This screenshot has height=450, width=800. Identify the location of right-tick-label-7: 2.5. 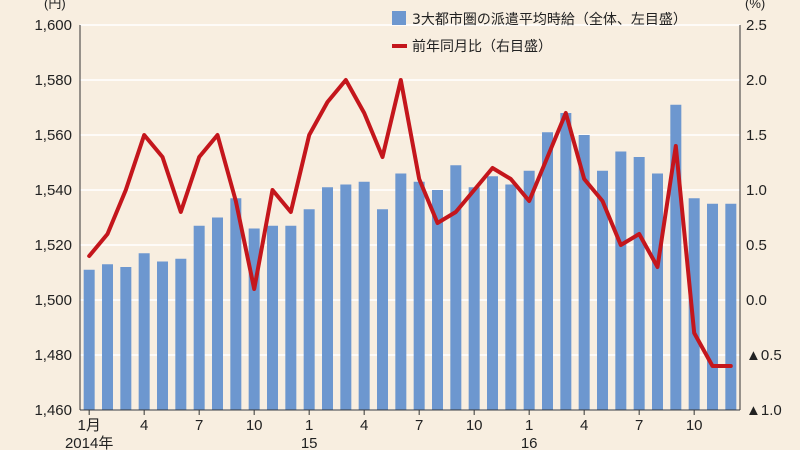
(756, 25).